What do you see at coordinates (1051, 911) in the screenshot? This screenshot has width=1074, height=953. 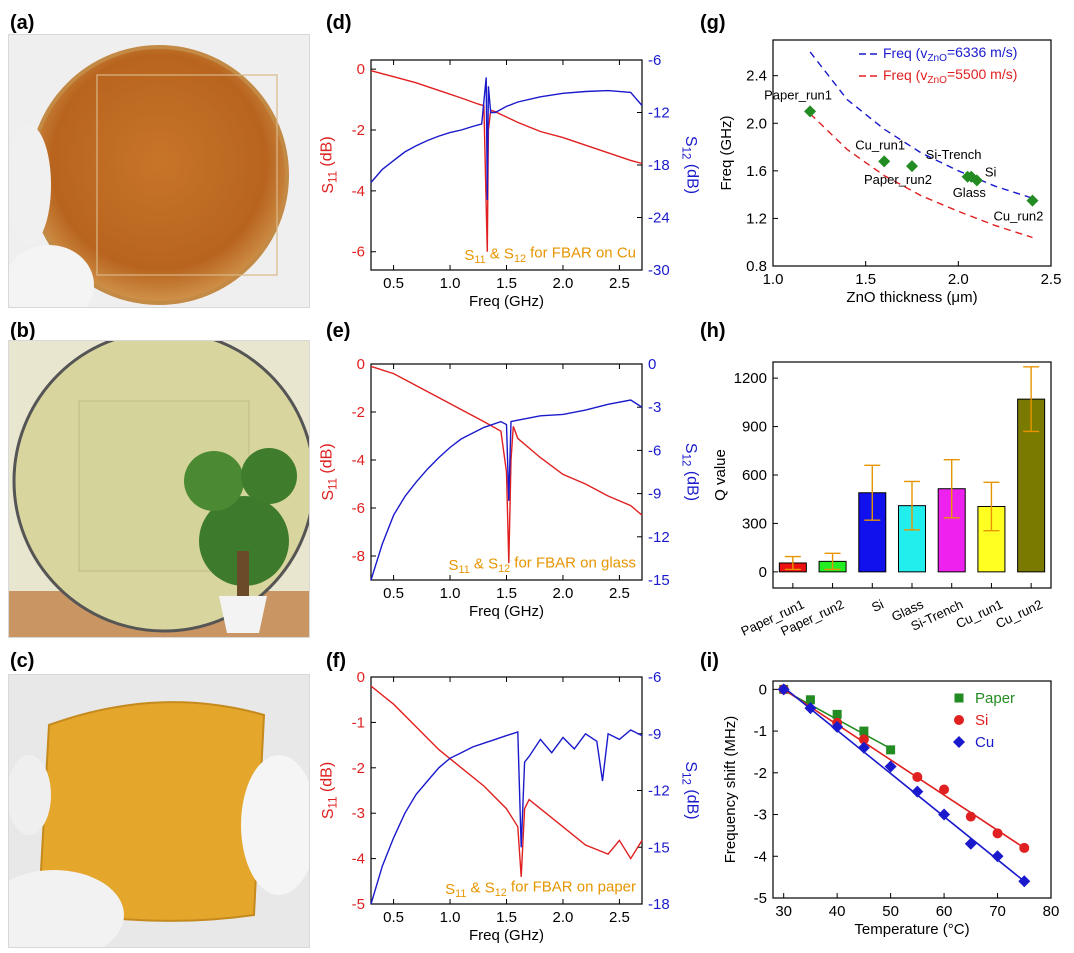 I see `x-tick-label: 80` at bounding box center [1051, 911].